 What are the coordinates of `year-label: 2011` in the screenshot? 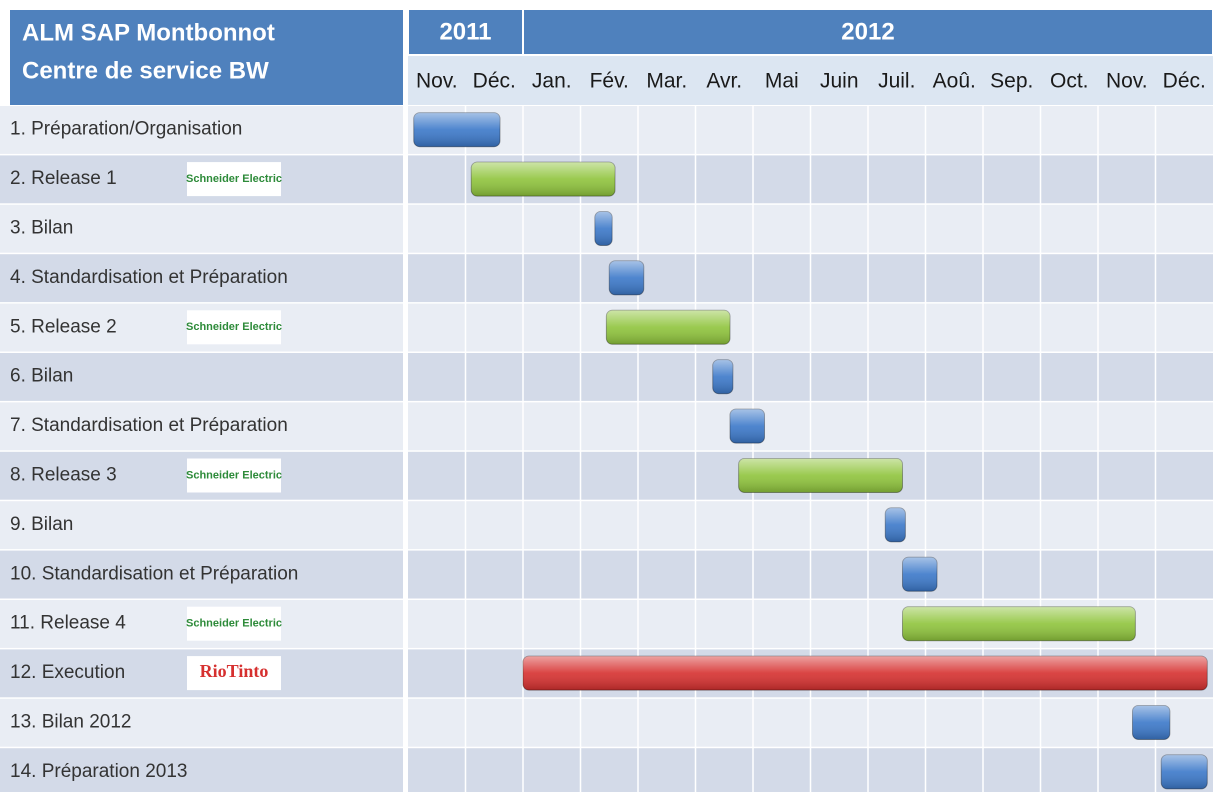 It's located at (465, 31).